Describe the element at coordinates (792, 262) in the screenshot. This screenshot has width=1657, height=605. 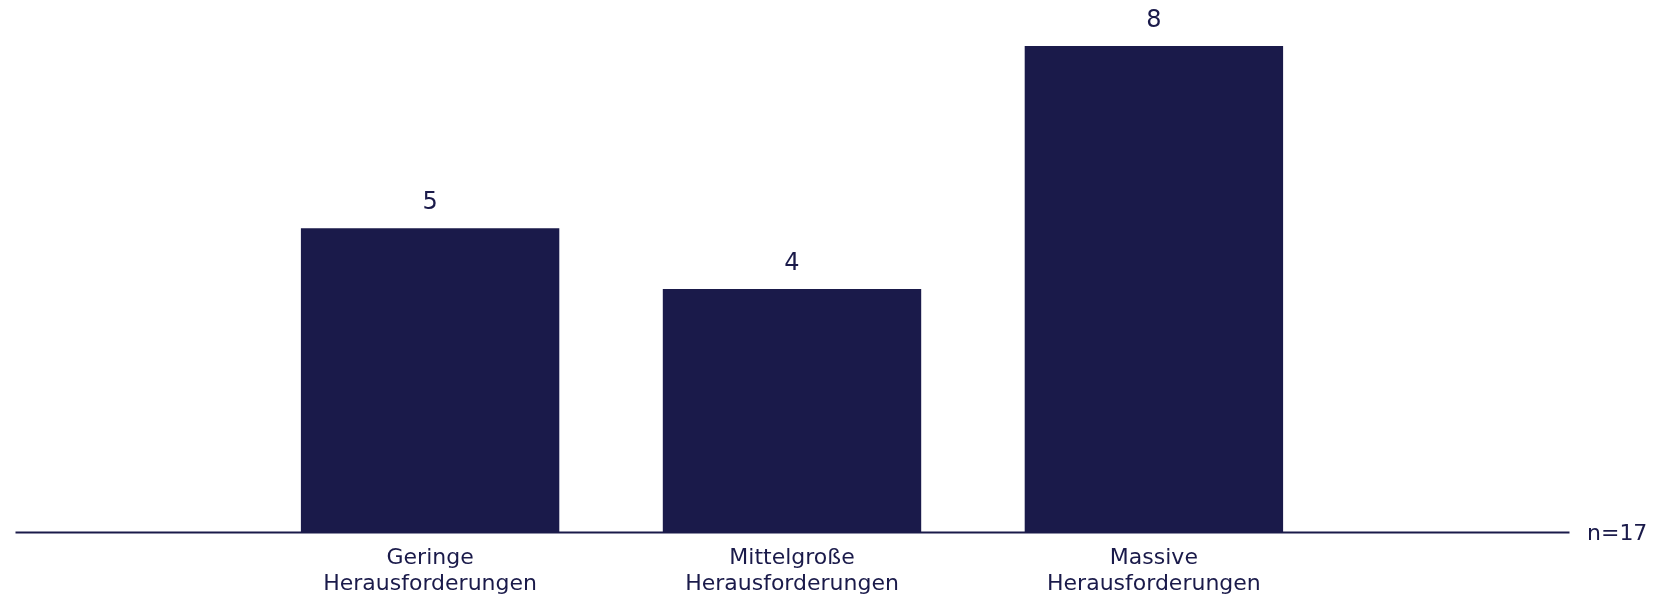
I see `data-label: 4` at that location.